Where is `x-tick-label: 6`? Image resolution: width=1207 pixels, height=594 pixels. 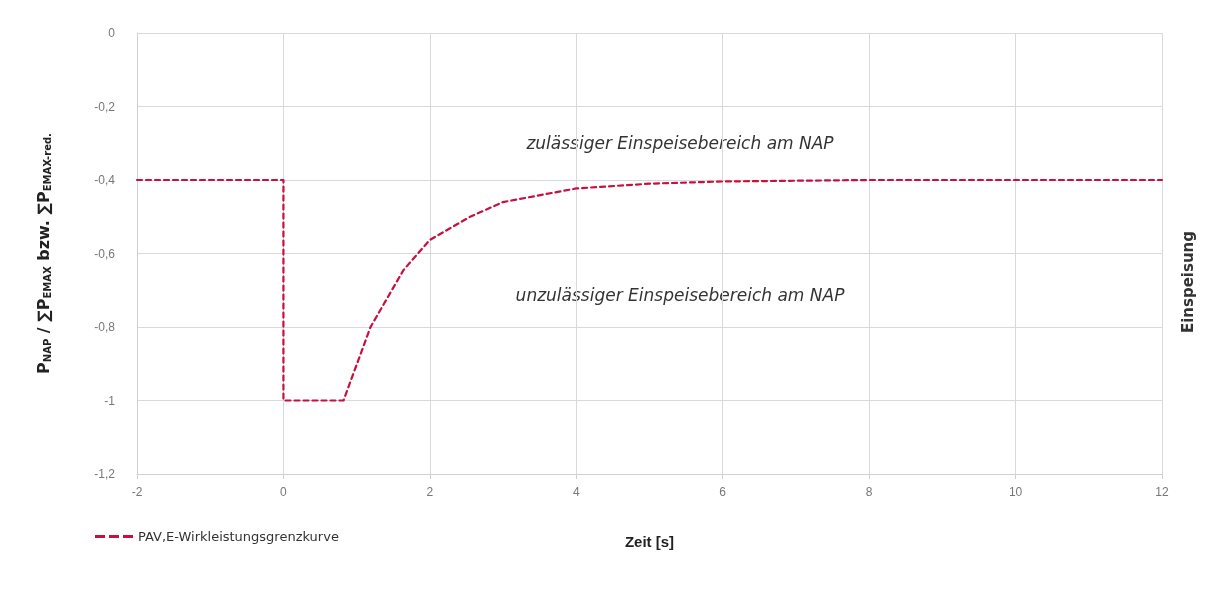
x-tick-label: 6 is located at coordinates (723, 492).